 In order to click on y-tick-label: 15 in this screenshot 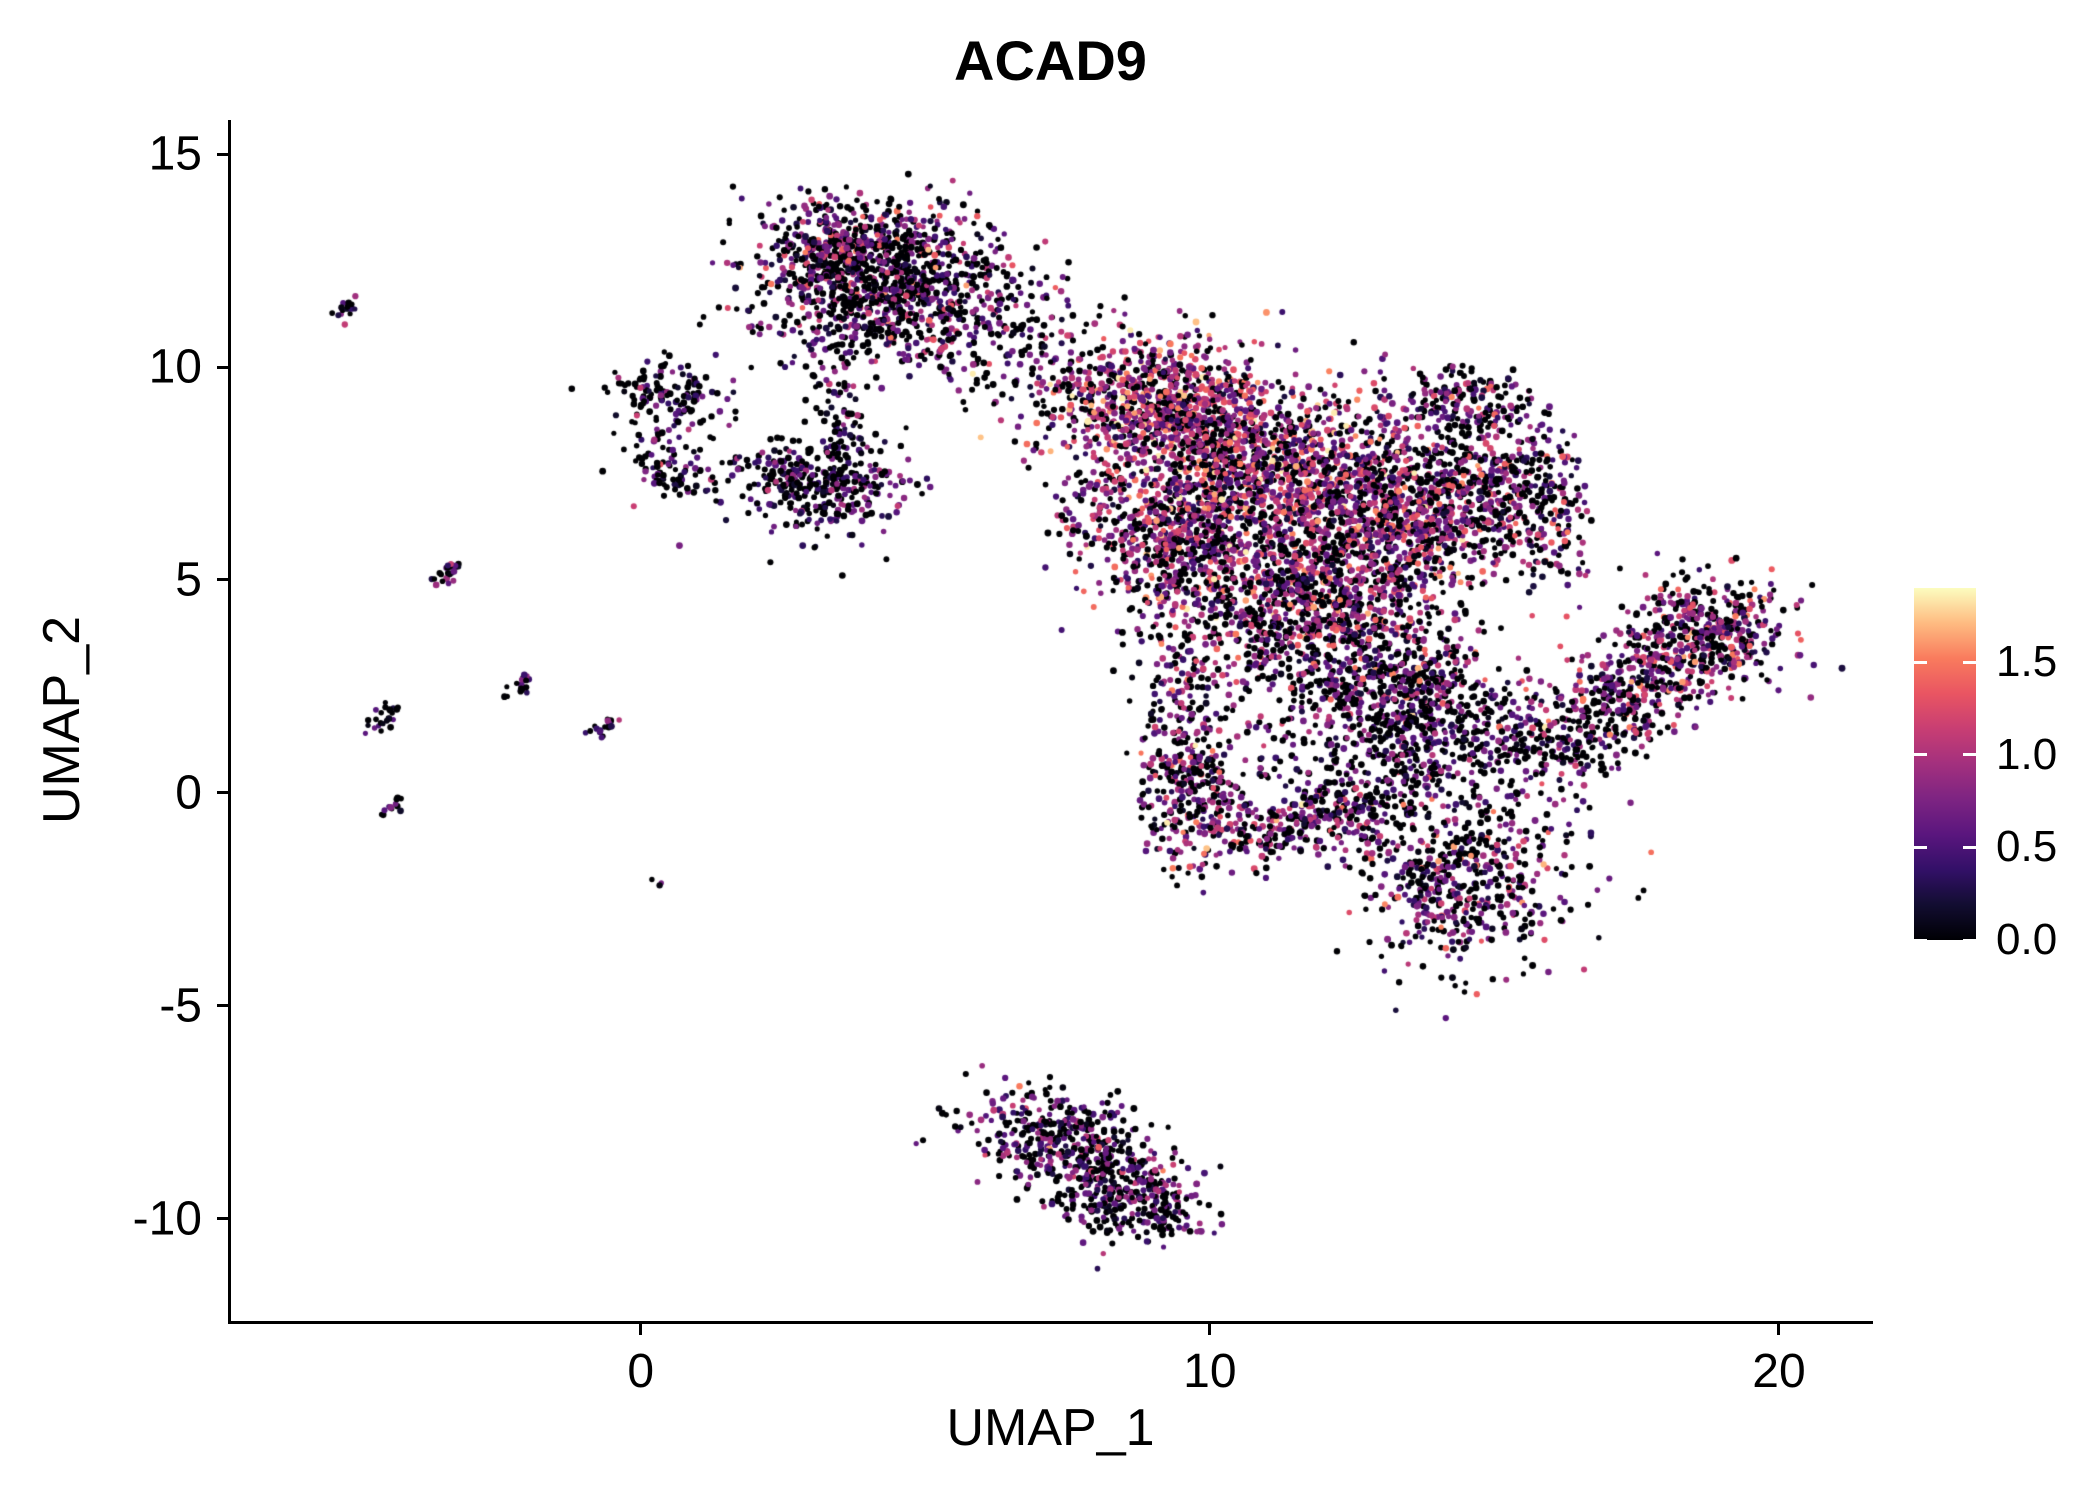, I will do `click(175, 154)`.